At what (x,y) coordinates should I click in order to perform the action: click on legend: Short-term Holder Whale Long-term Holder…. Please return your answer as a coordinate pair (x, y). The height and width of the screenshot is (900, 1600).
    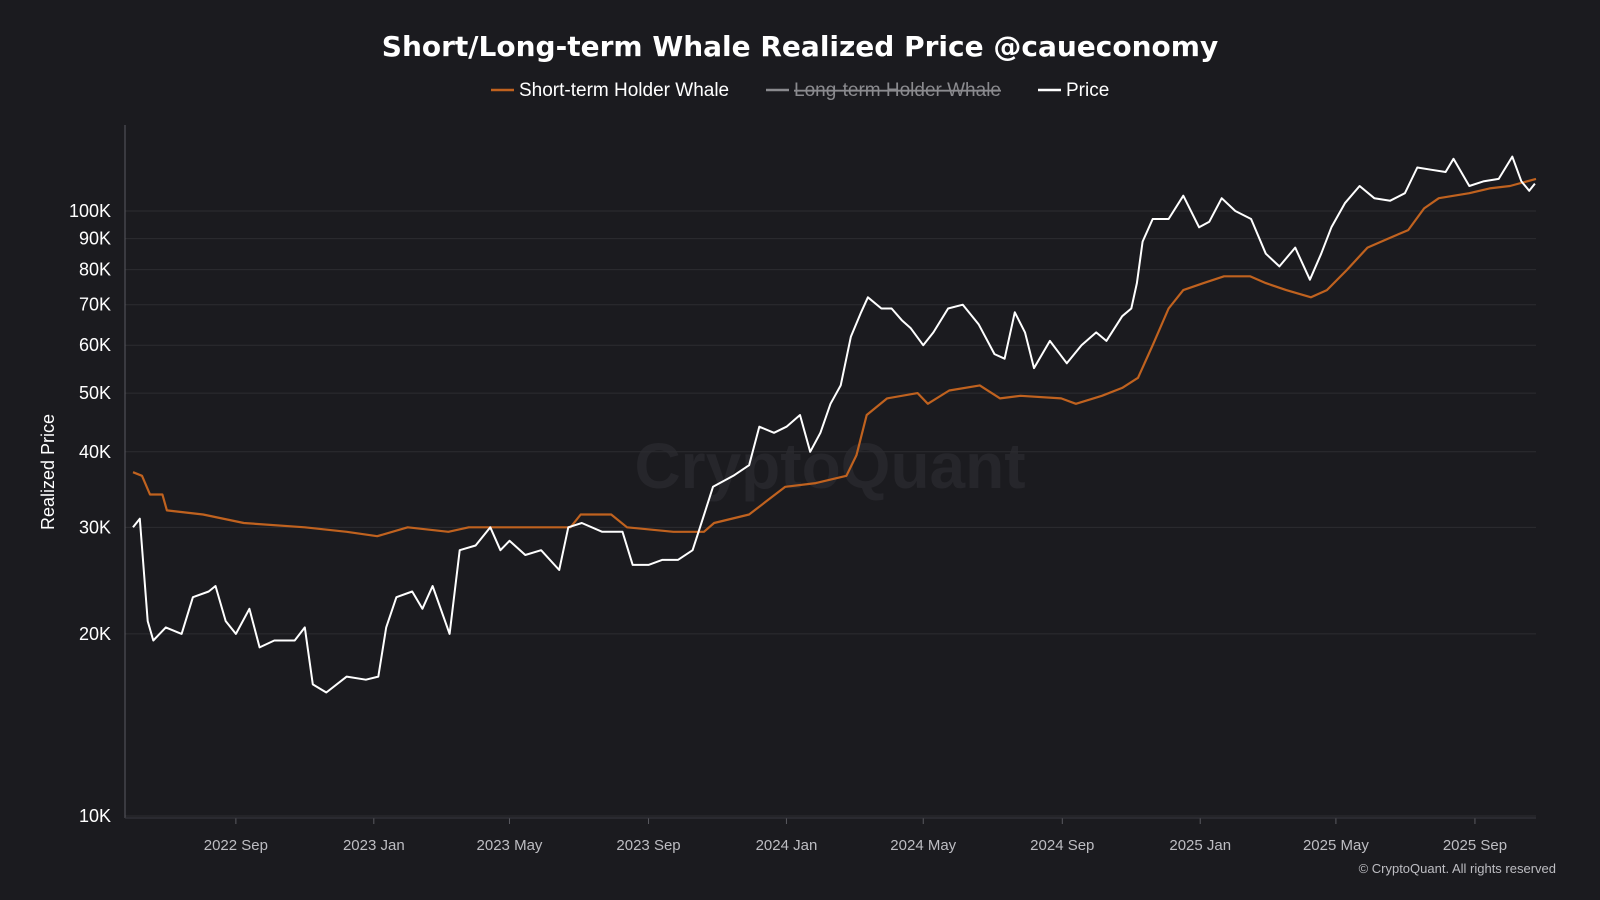
    Looking at the image, I should click on (800, 90).